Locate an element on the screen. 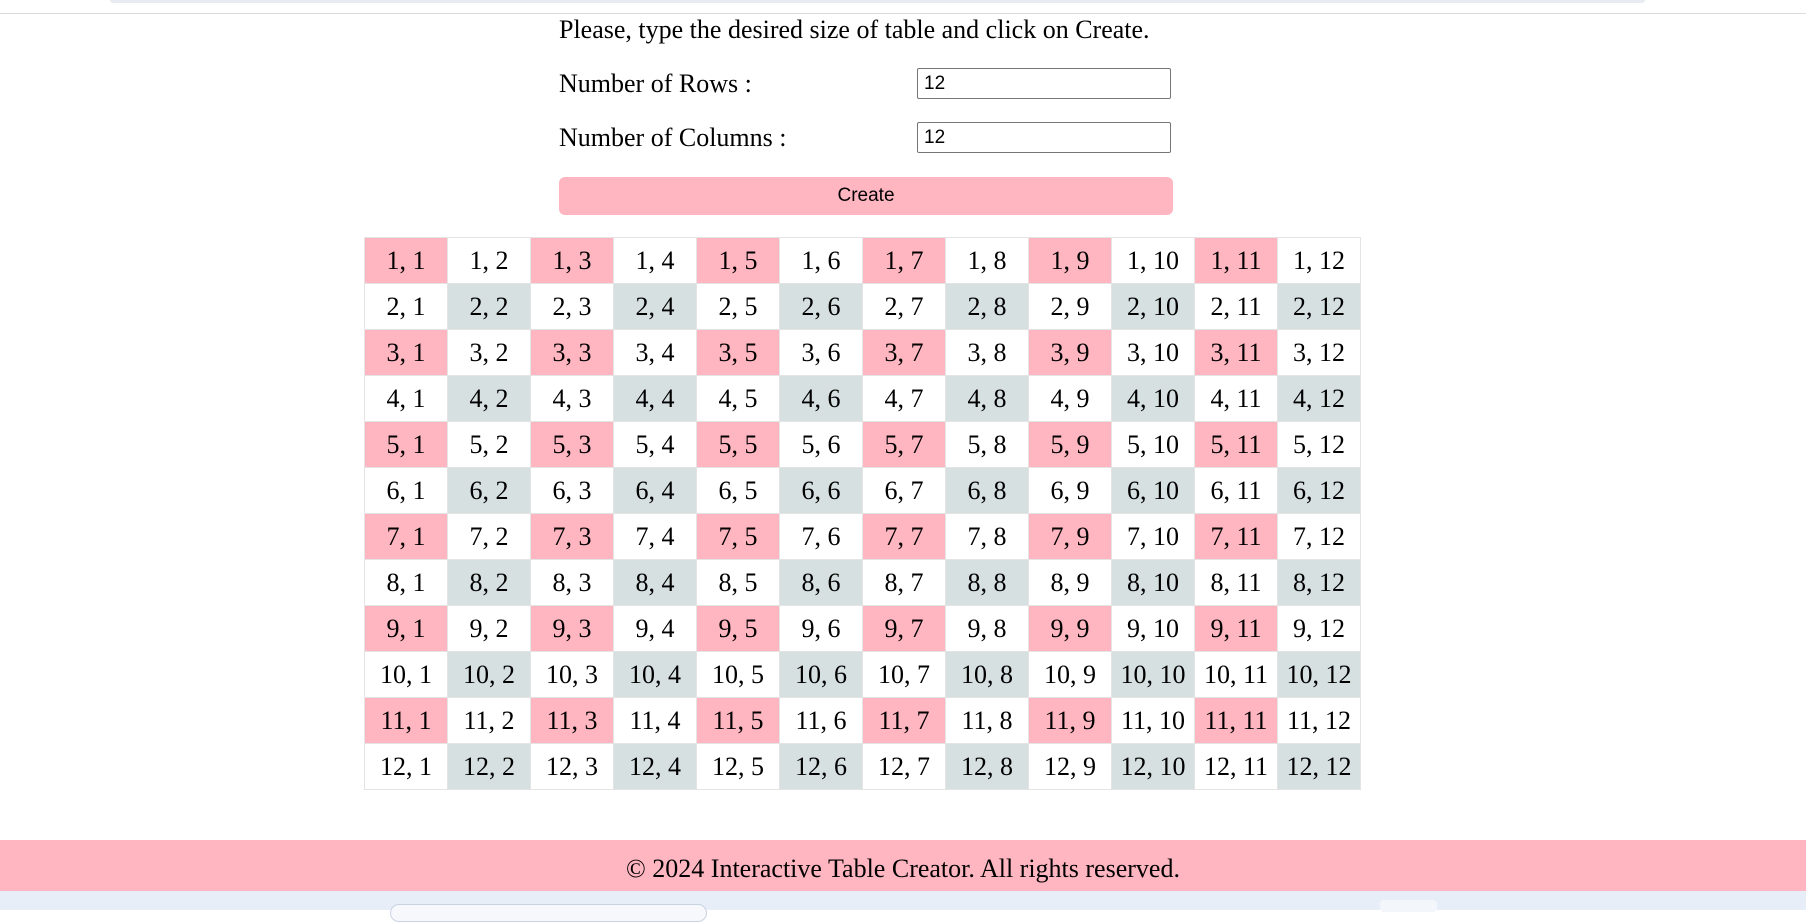 The height and width of the screenshot is (922, 1806). table-cell: 2, 12 is located at coordinates (1319, 306).